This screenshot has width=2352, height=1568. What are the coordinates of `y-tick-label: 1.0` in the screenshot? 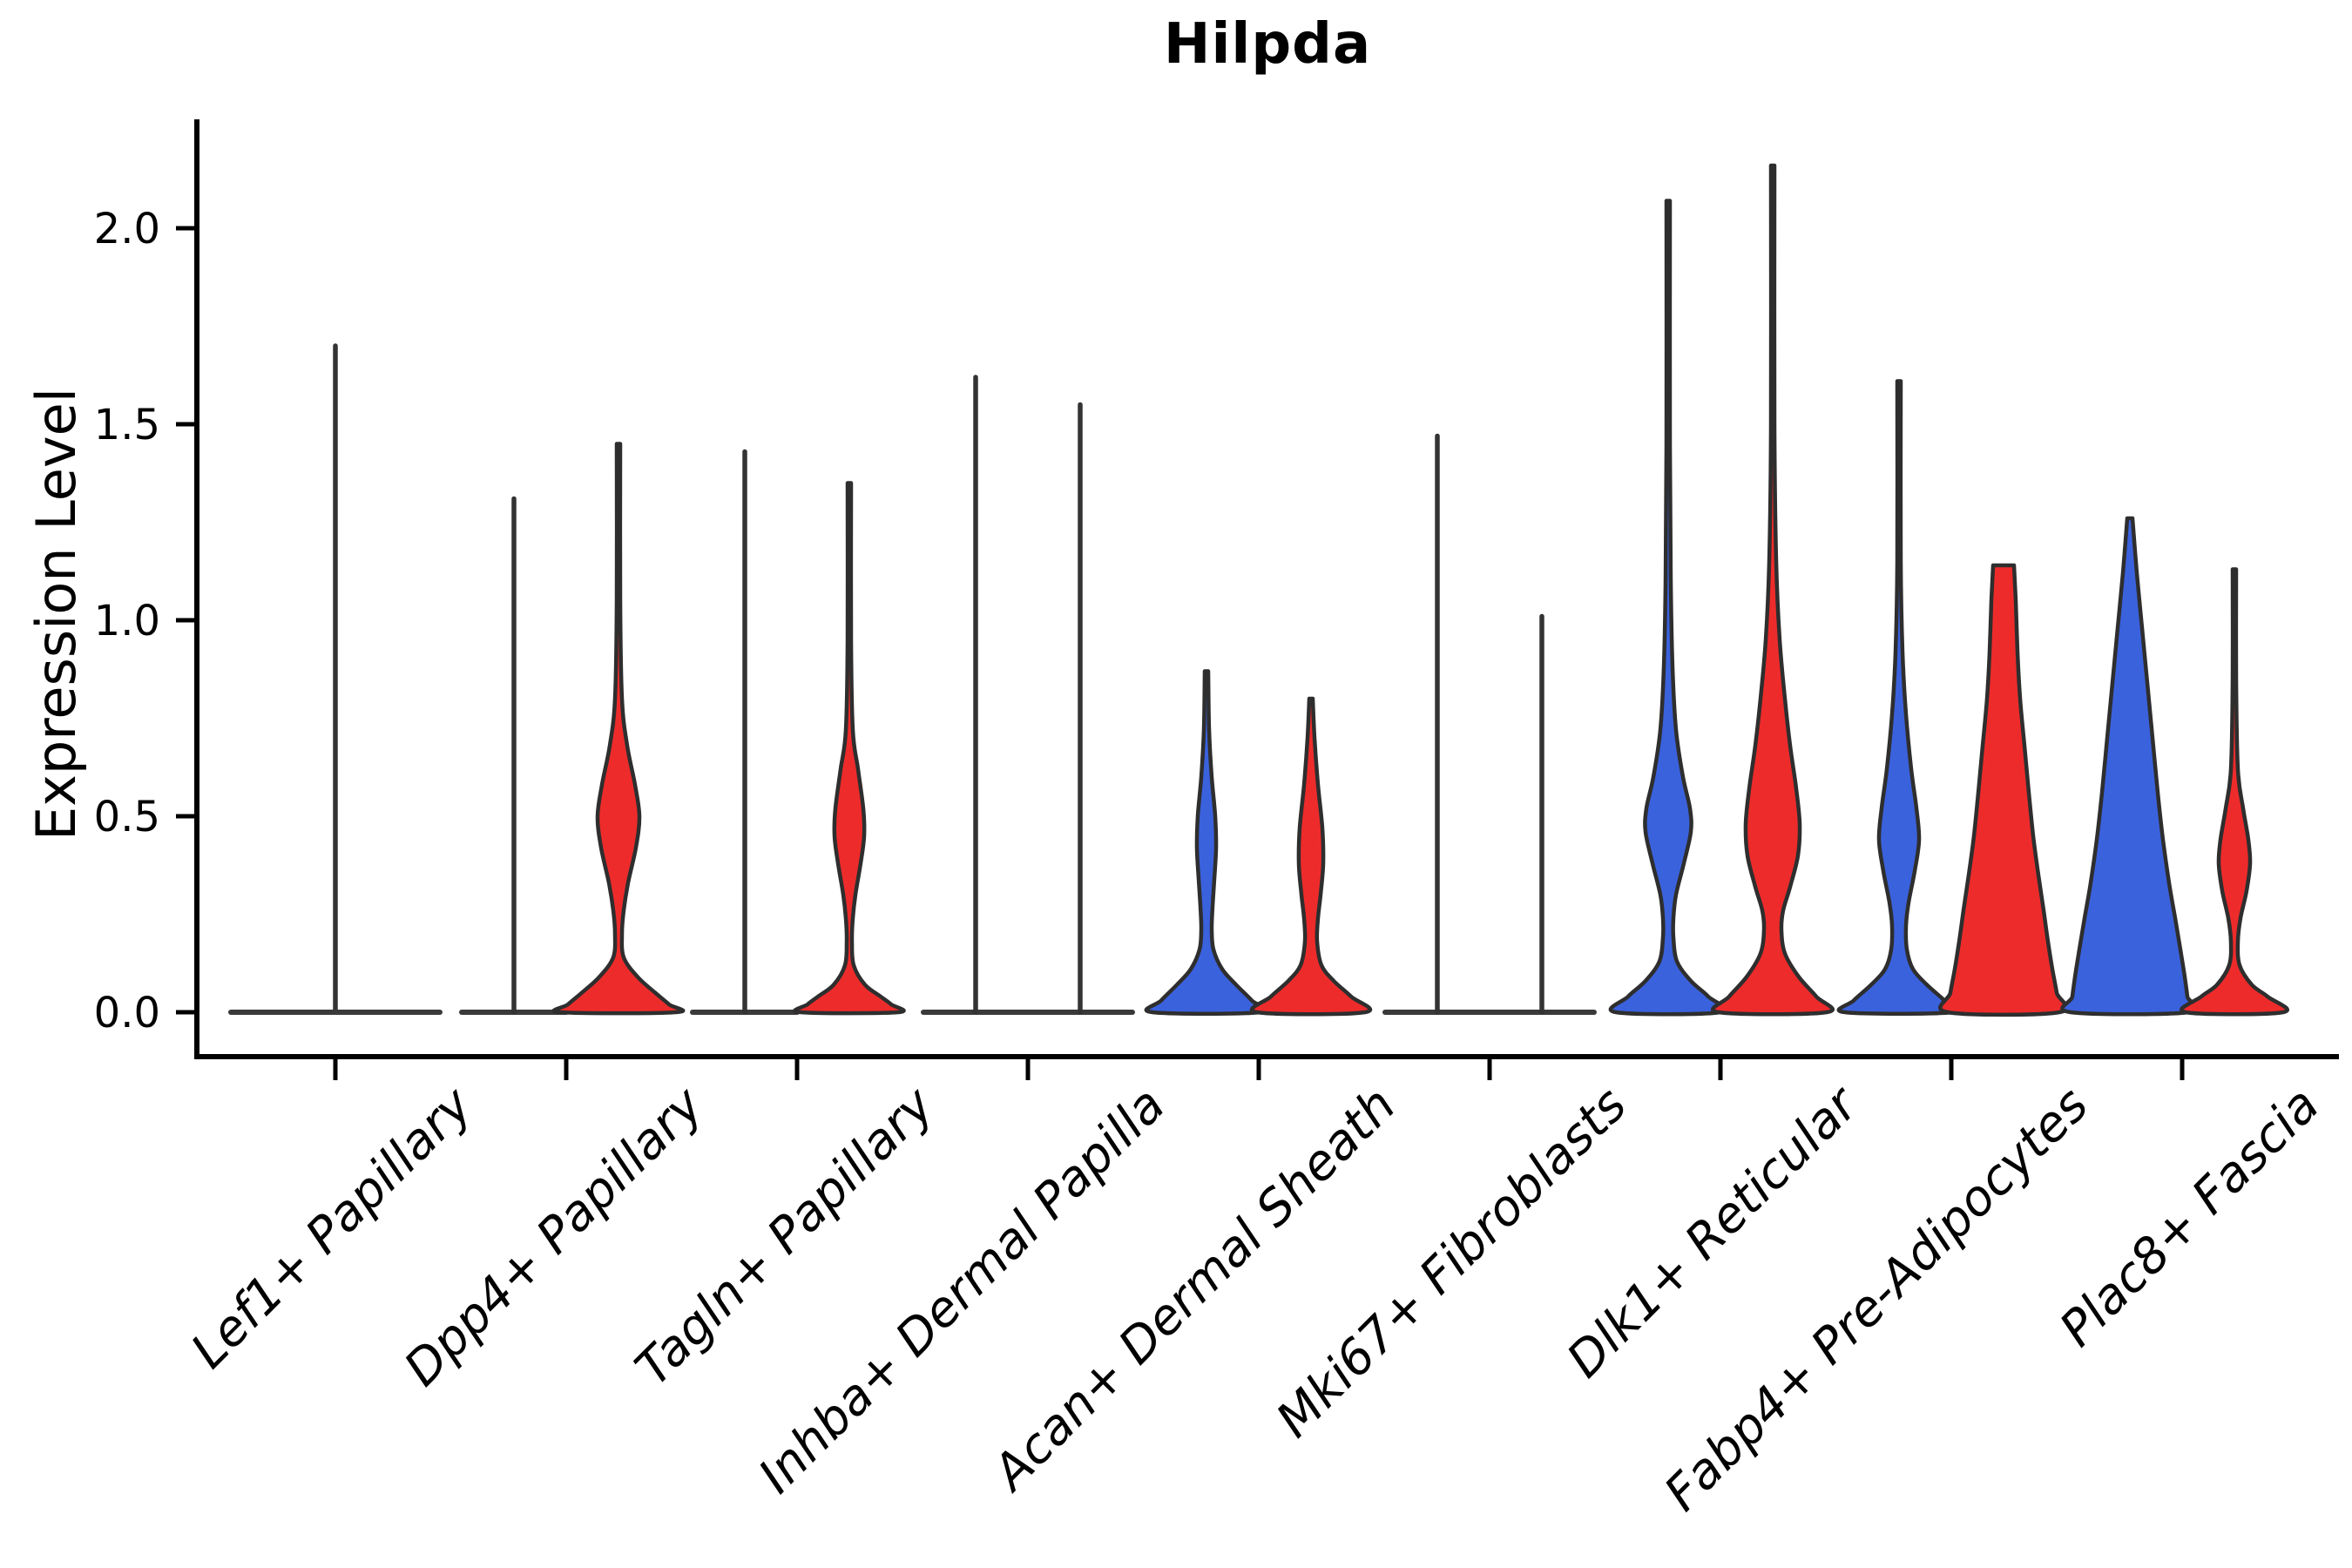 It's located at (127, 621).